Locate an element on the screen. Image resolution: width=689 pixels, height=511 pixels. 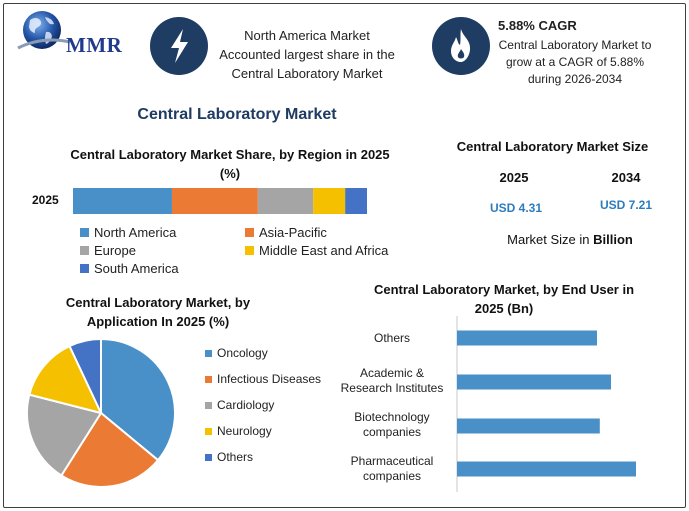
application-pie-chart is located at coordinates (101, 412).